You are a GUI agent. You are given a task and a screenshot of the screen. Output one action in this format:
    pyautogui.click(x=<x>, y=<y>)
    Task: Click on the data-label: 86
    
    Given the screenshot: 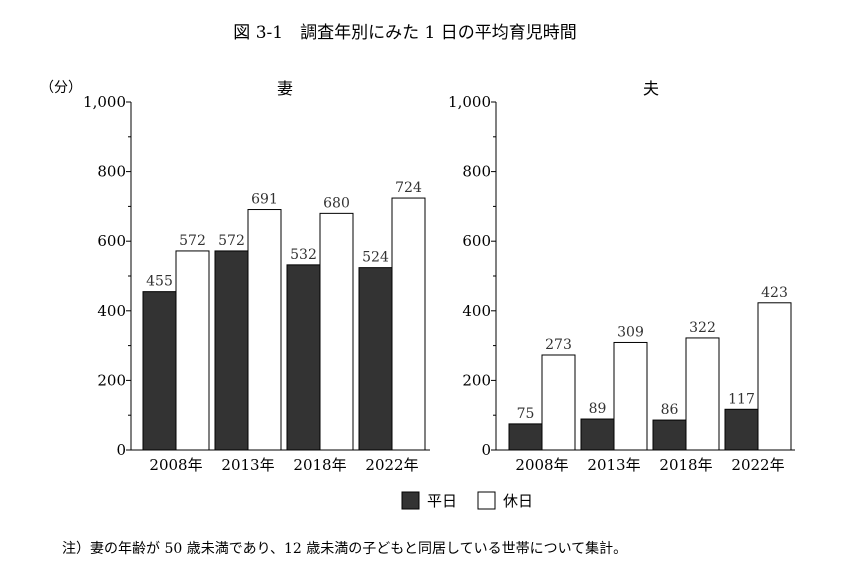 What is the action you would take?
    pyautogui.click(x=670, y=410)
    